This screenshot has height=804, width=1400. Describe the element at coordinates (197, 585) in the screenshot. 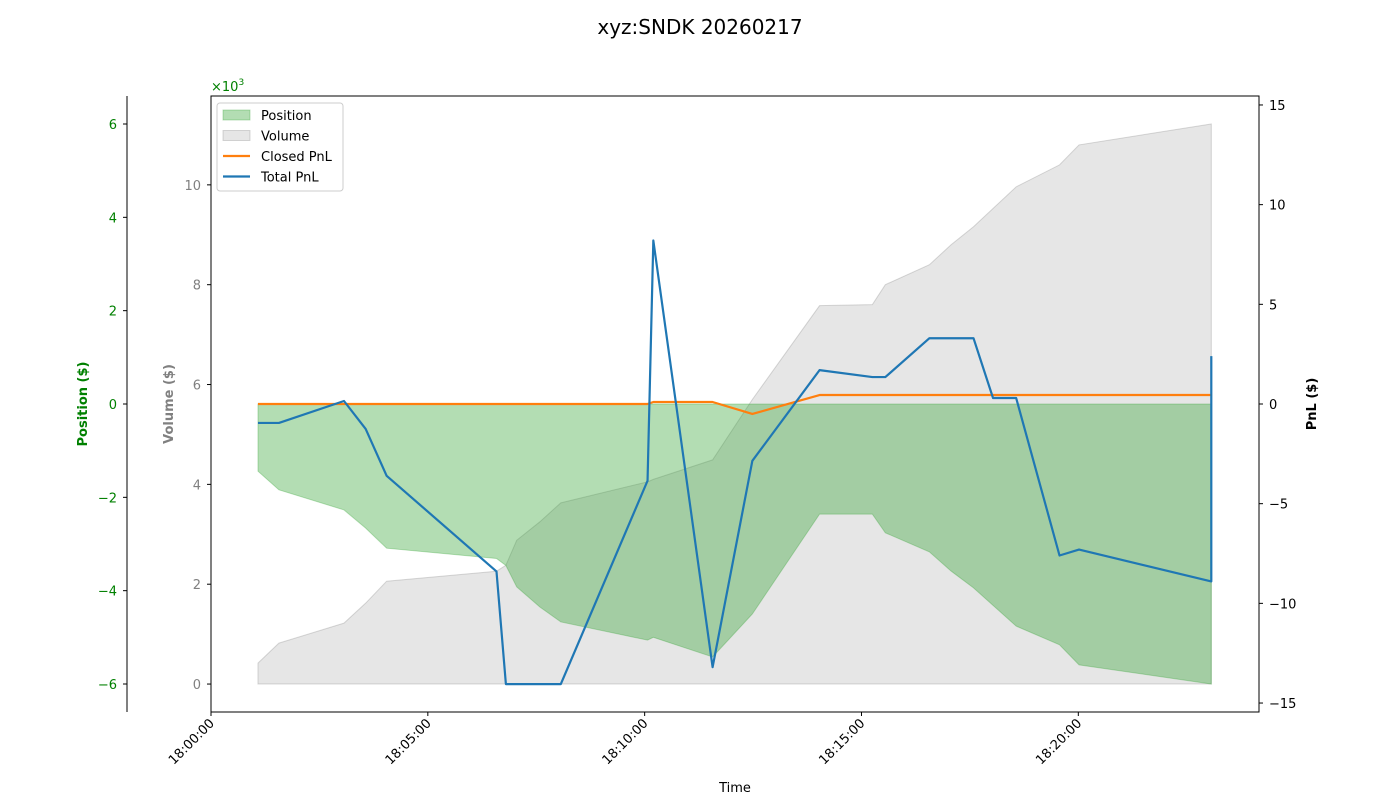

I see `volume-tick-label: 2` at that location.